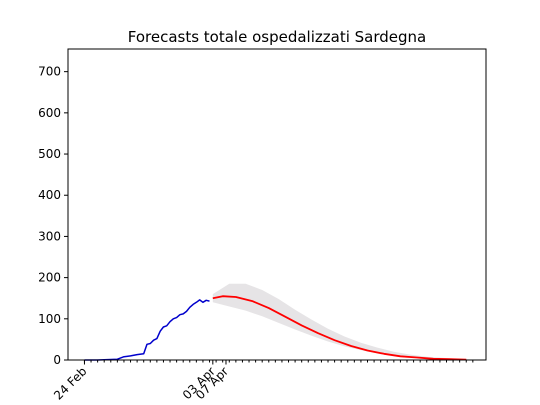 The height and width of the screenshot is (405, 540). Describe the element at coordinates (70, 383) in the screenshot. I see `x-tick-label: 24 Feb` at that location.